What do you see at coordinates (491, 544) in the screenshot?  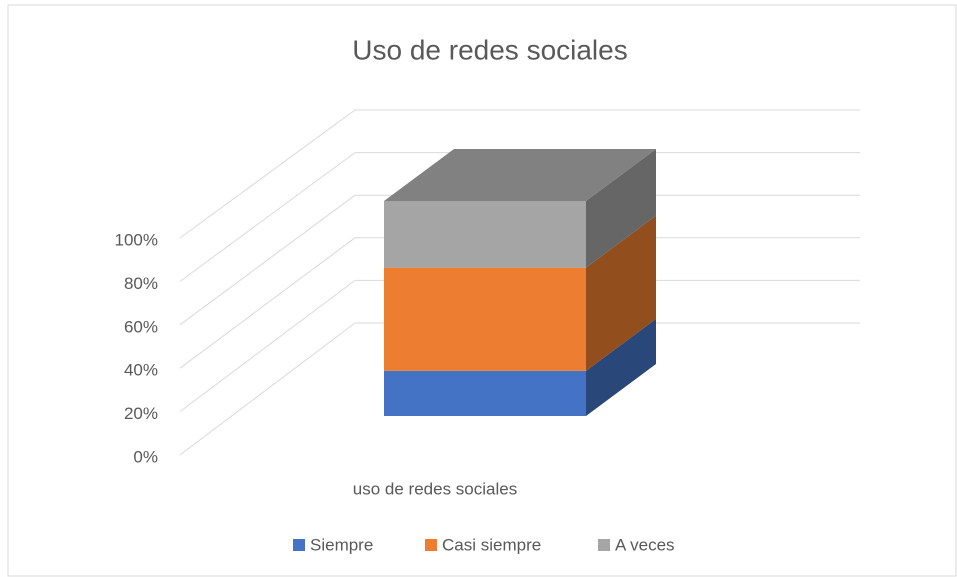 I see `legend-label: Casi siempre` at bounding box center [491, 544].